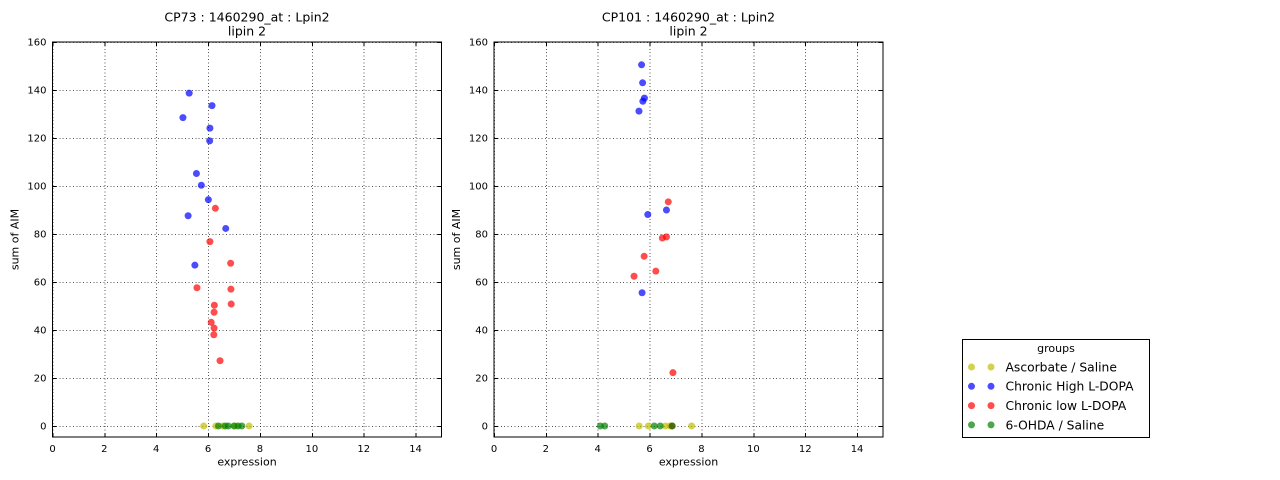 The image size is (1280, 480). I want to click on legend-title: groups, so click(1056, 348).